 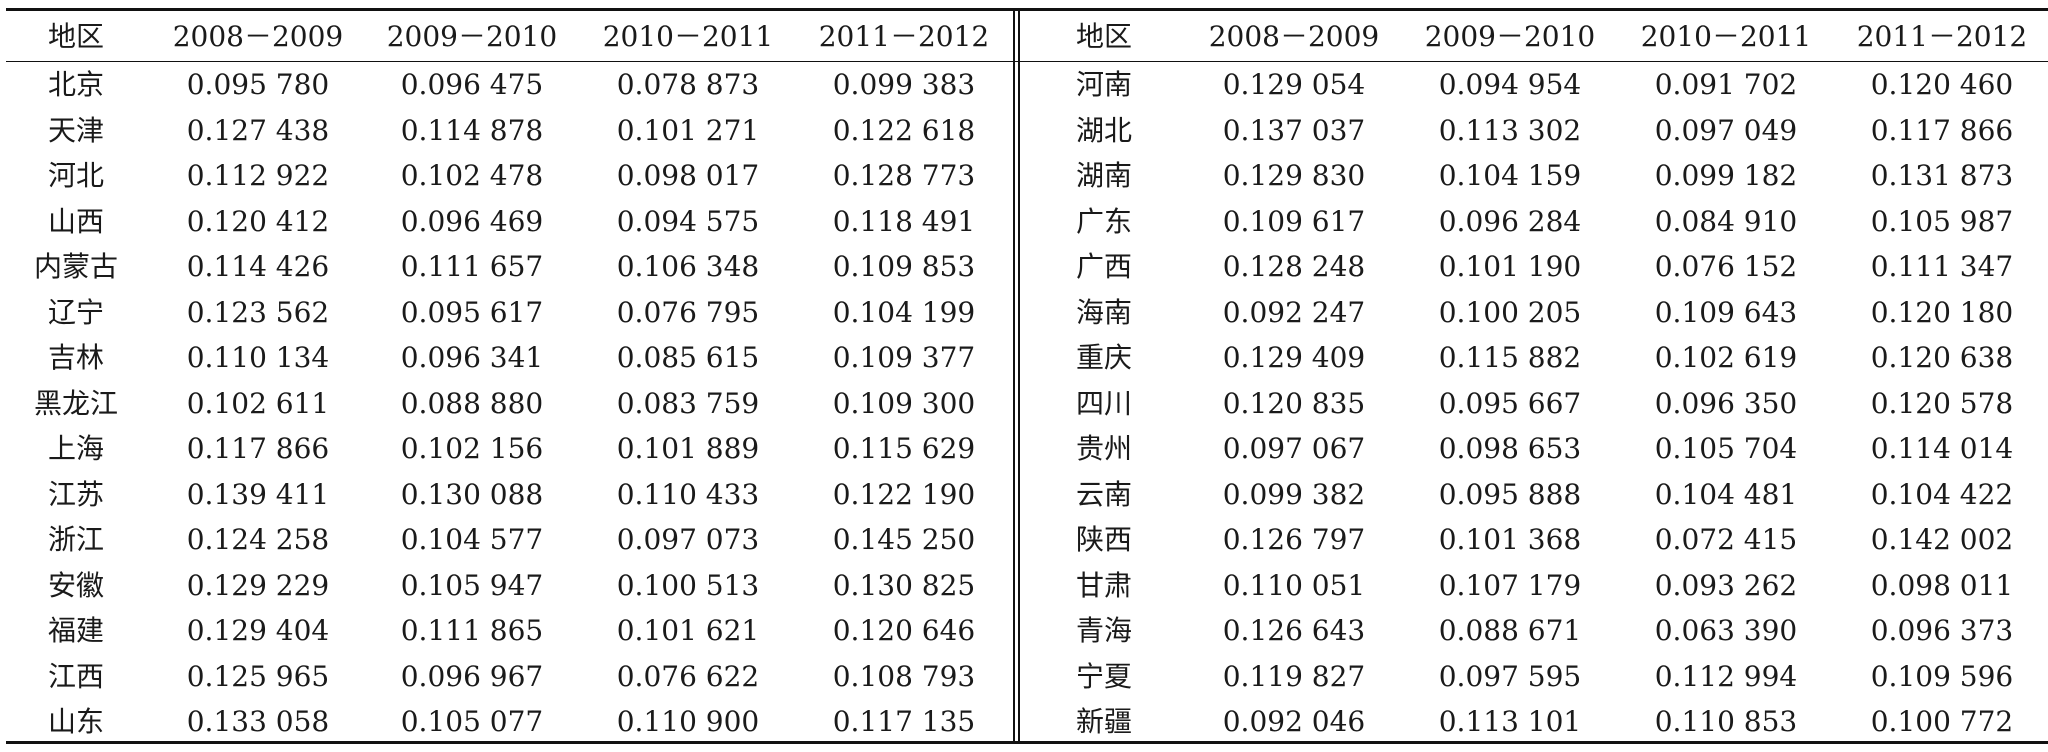 I want to click on value-2008-2009: 0.129 404, so click(x=258, y=630).